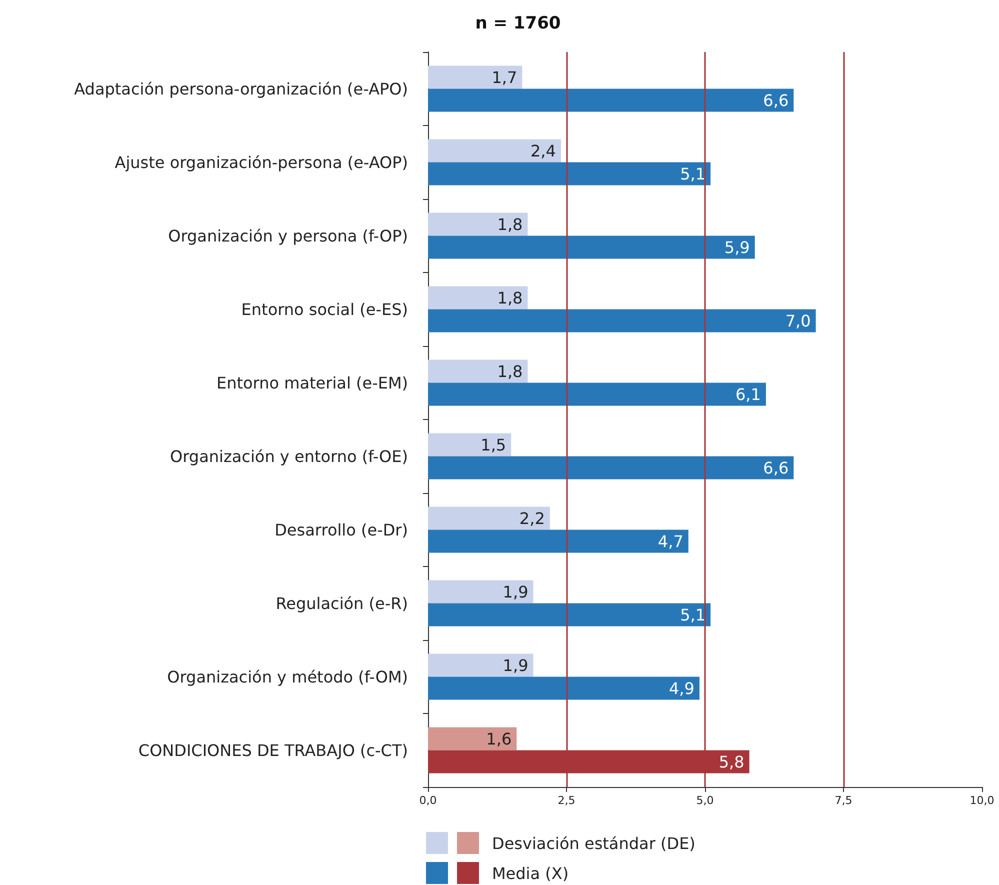 The image size is (999, 885). What do you see at coordinates (261, 162) in the screenshot?
I see `y-tick-label: Ajuste organización-persona (e-AOP)` at bounding box center [261, 162].